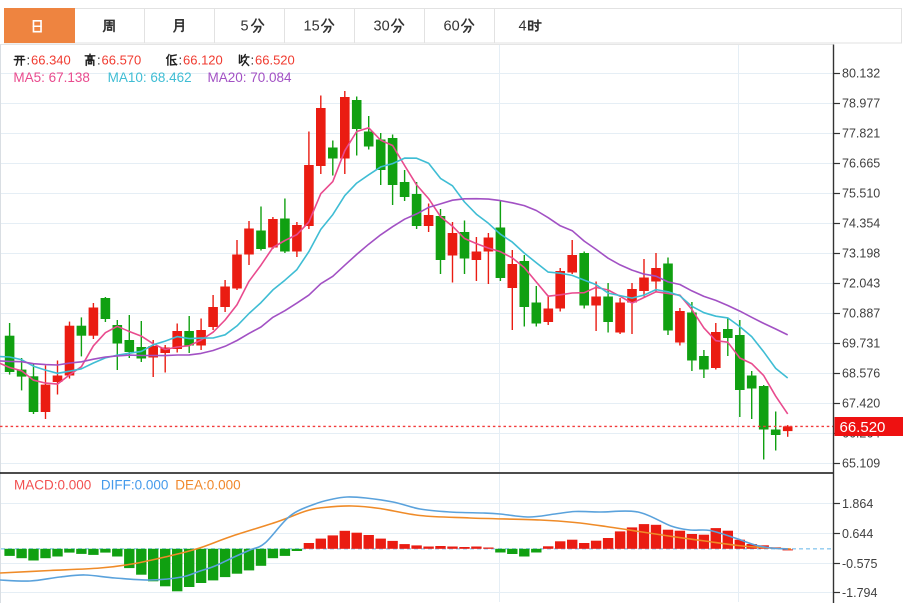  I want to click on svg-text: 30, so click(382, 27).